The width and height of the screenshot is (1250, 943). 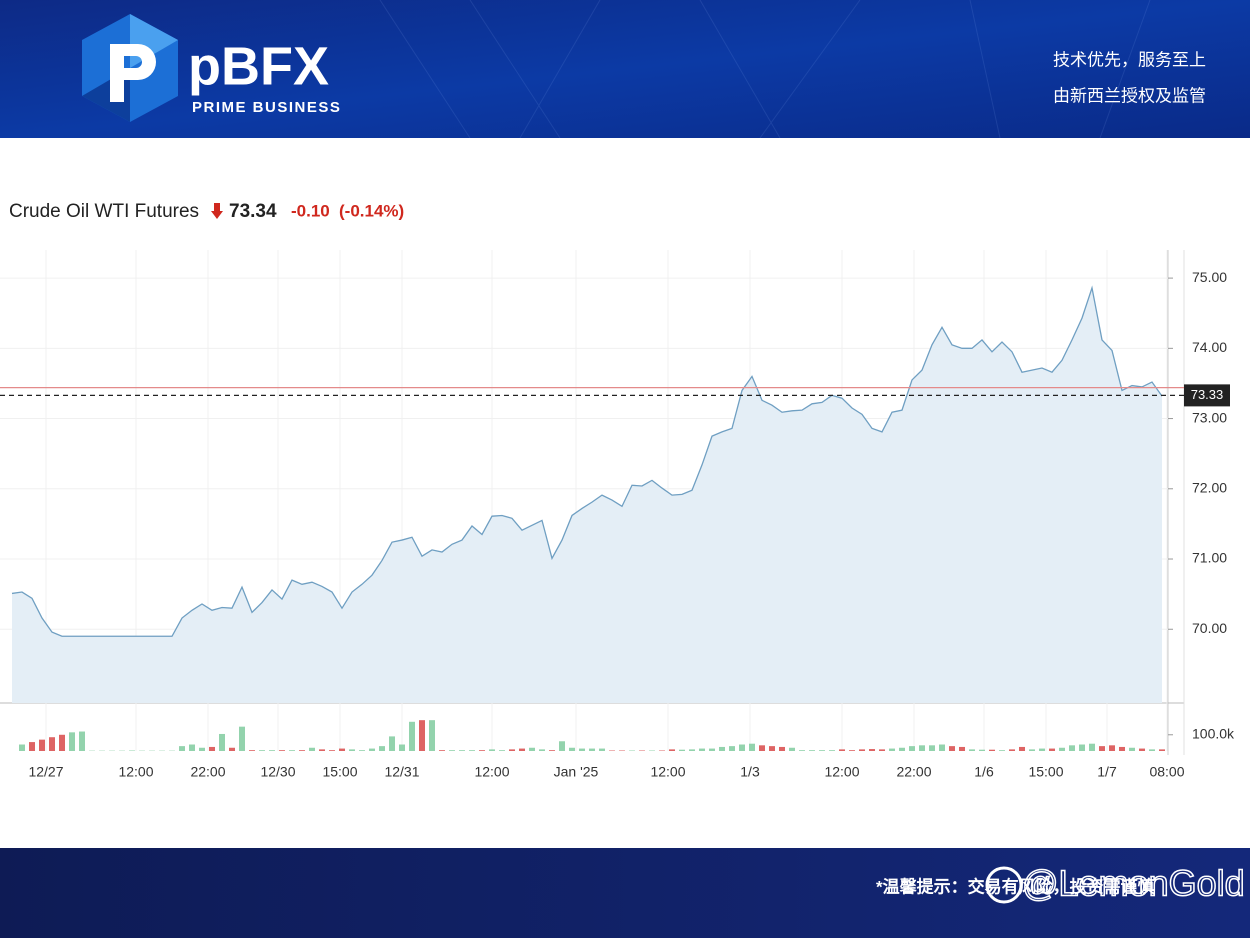 What do you see at coordinates (1209, 487) in the screenshot?
I see `y-tick-label: 72.00` at bounding box center [1209, 487].